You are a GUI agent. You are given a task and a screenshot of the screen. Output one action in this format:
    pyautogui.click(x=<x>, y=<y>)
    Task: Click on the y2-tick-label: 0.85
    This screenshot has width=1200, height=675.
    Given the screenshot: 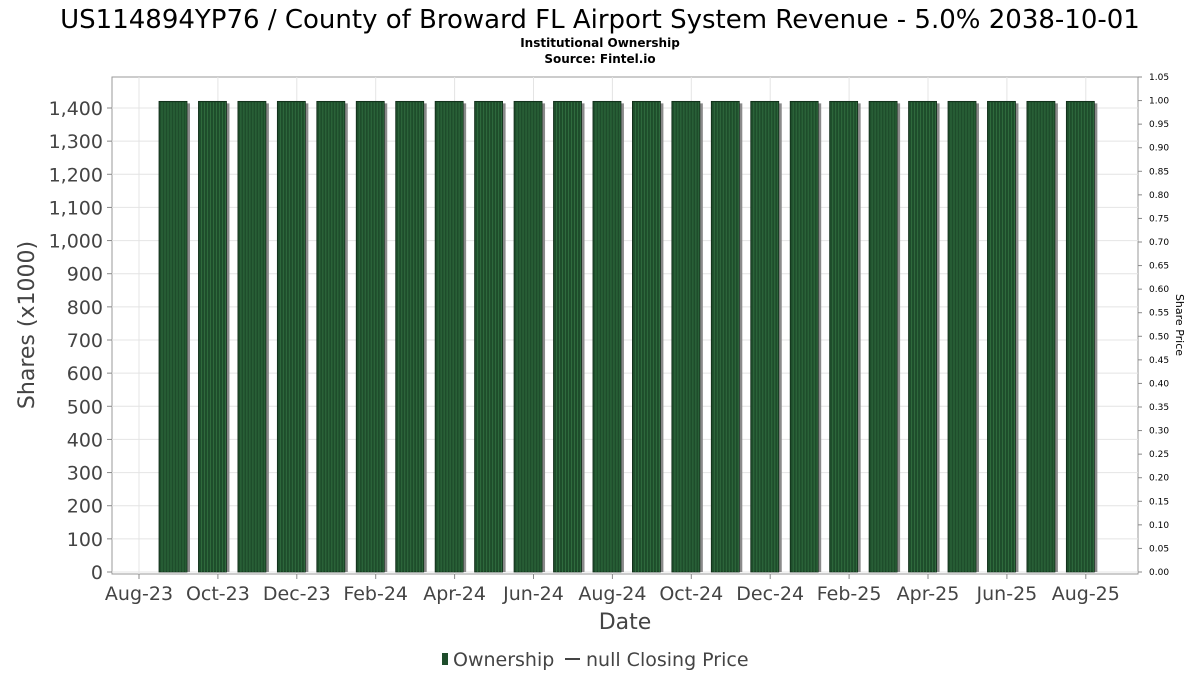 What is the action you would take?
    pyautogui.click(x=1159, y=172)
    